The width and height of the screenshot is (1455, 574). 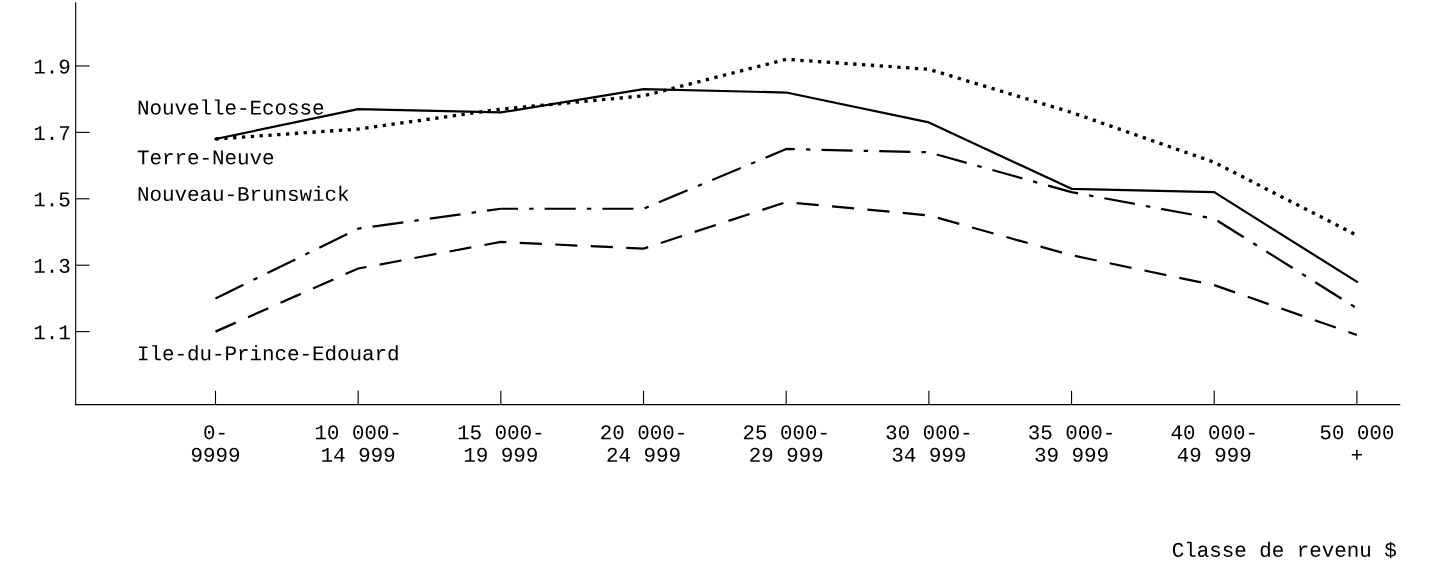 I want to click on x-tick-label: 20 000- 24 999, so click(x=642, y=443).